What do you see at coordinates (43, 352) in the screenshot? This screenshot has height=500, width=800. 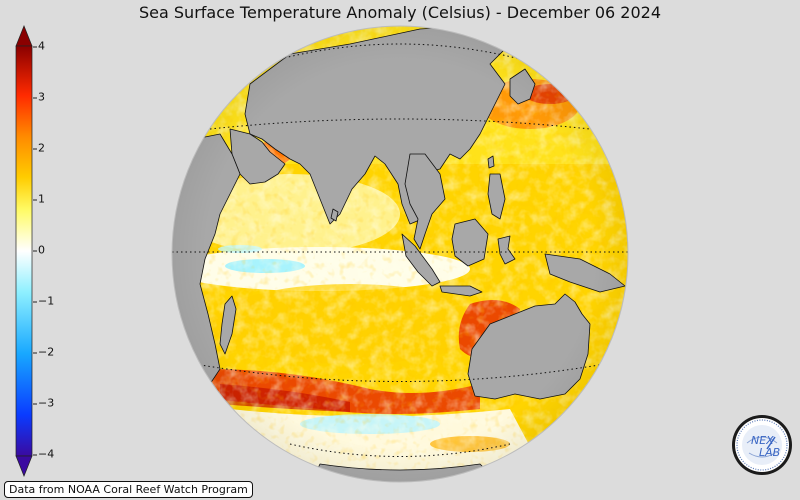 I see `colorbar-tick: −2` at bounding box center [43, 352].